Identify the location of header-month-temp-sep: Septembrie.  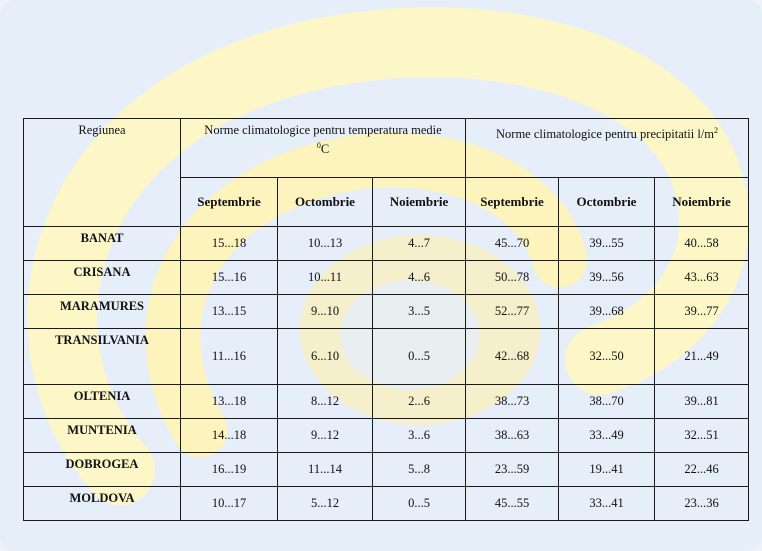
(229, 202).